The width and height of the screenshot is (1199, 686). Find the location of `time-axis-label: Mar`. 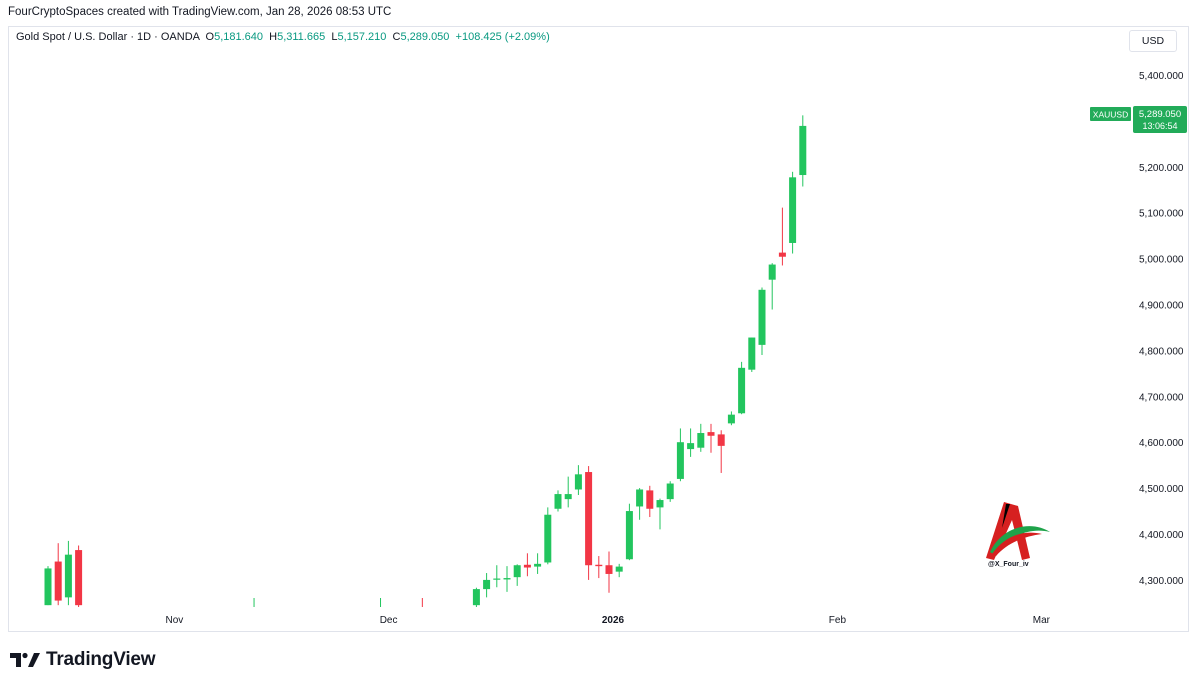

time-axis-label: Mar is located at coordinates (1042, 620).